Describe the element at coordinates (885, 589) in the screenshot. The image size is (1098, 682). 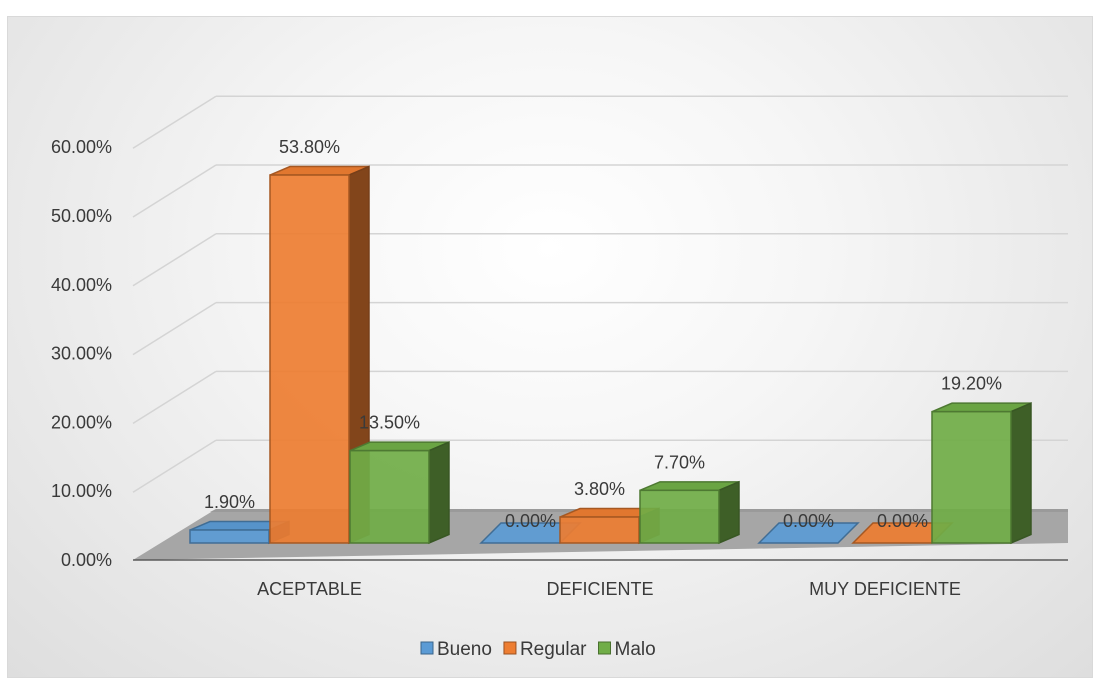
I see `x-category-label: MUY DEFICIENTE` at that location.